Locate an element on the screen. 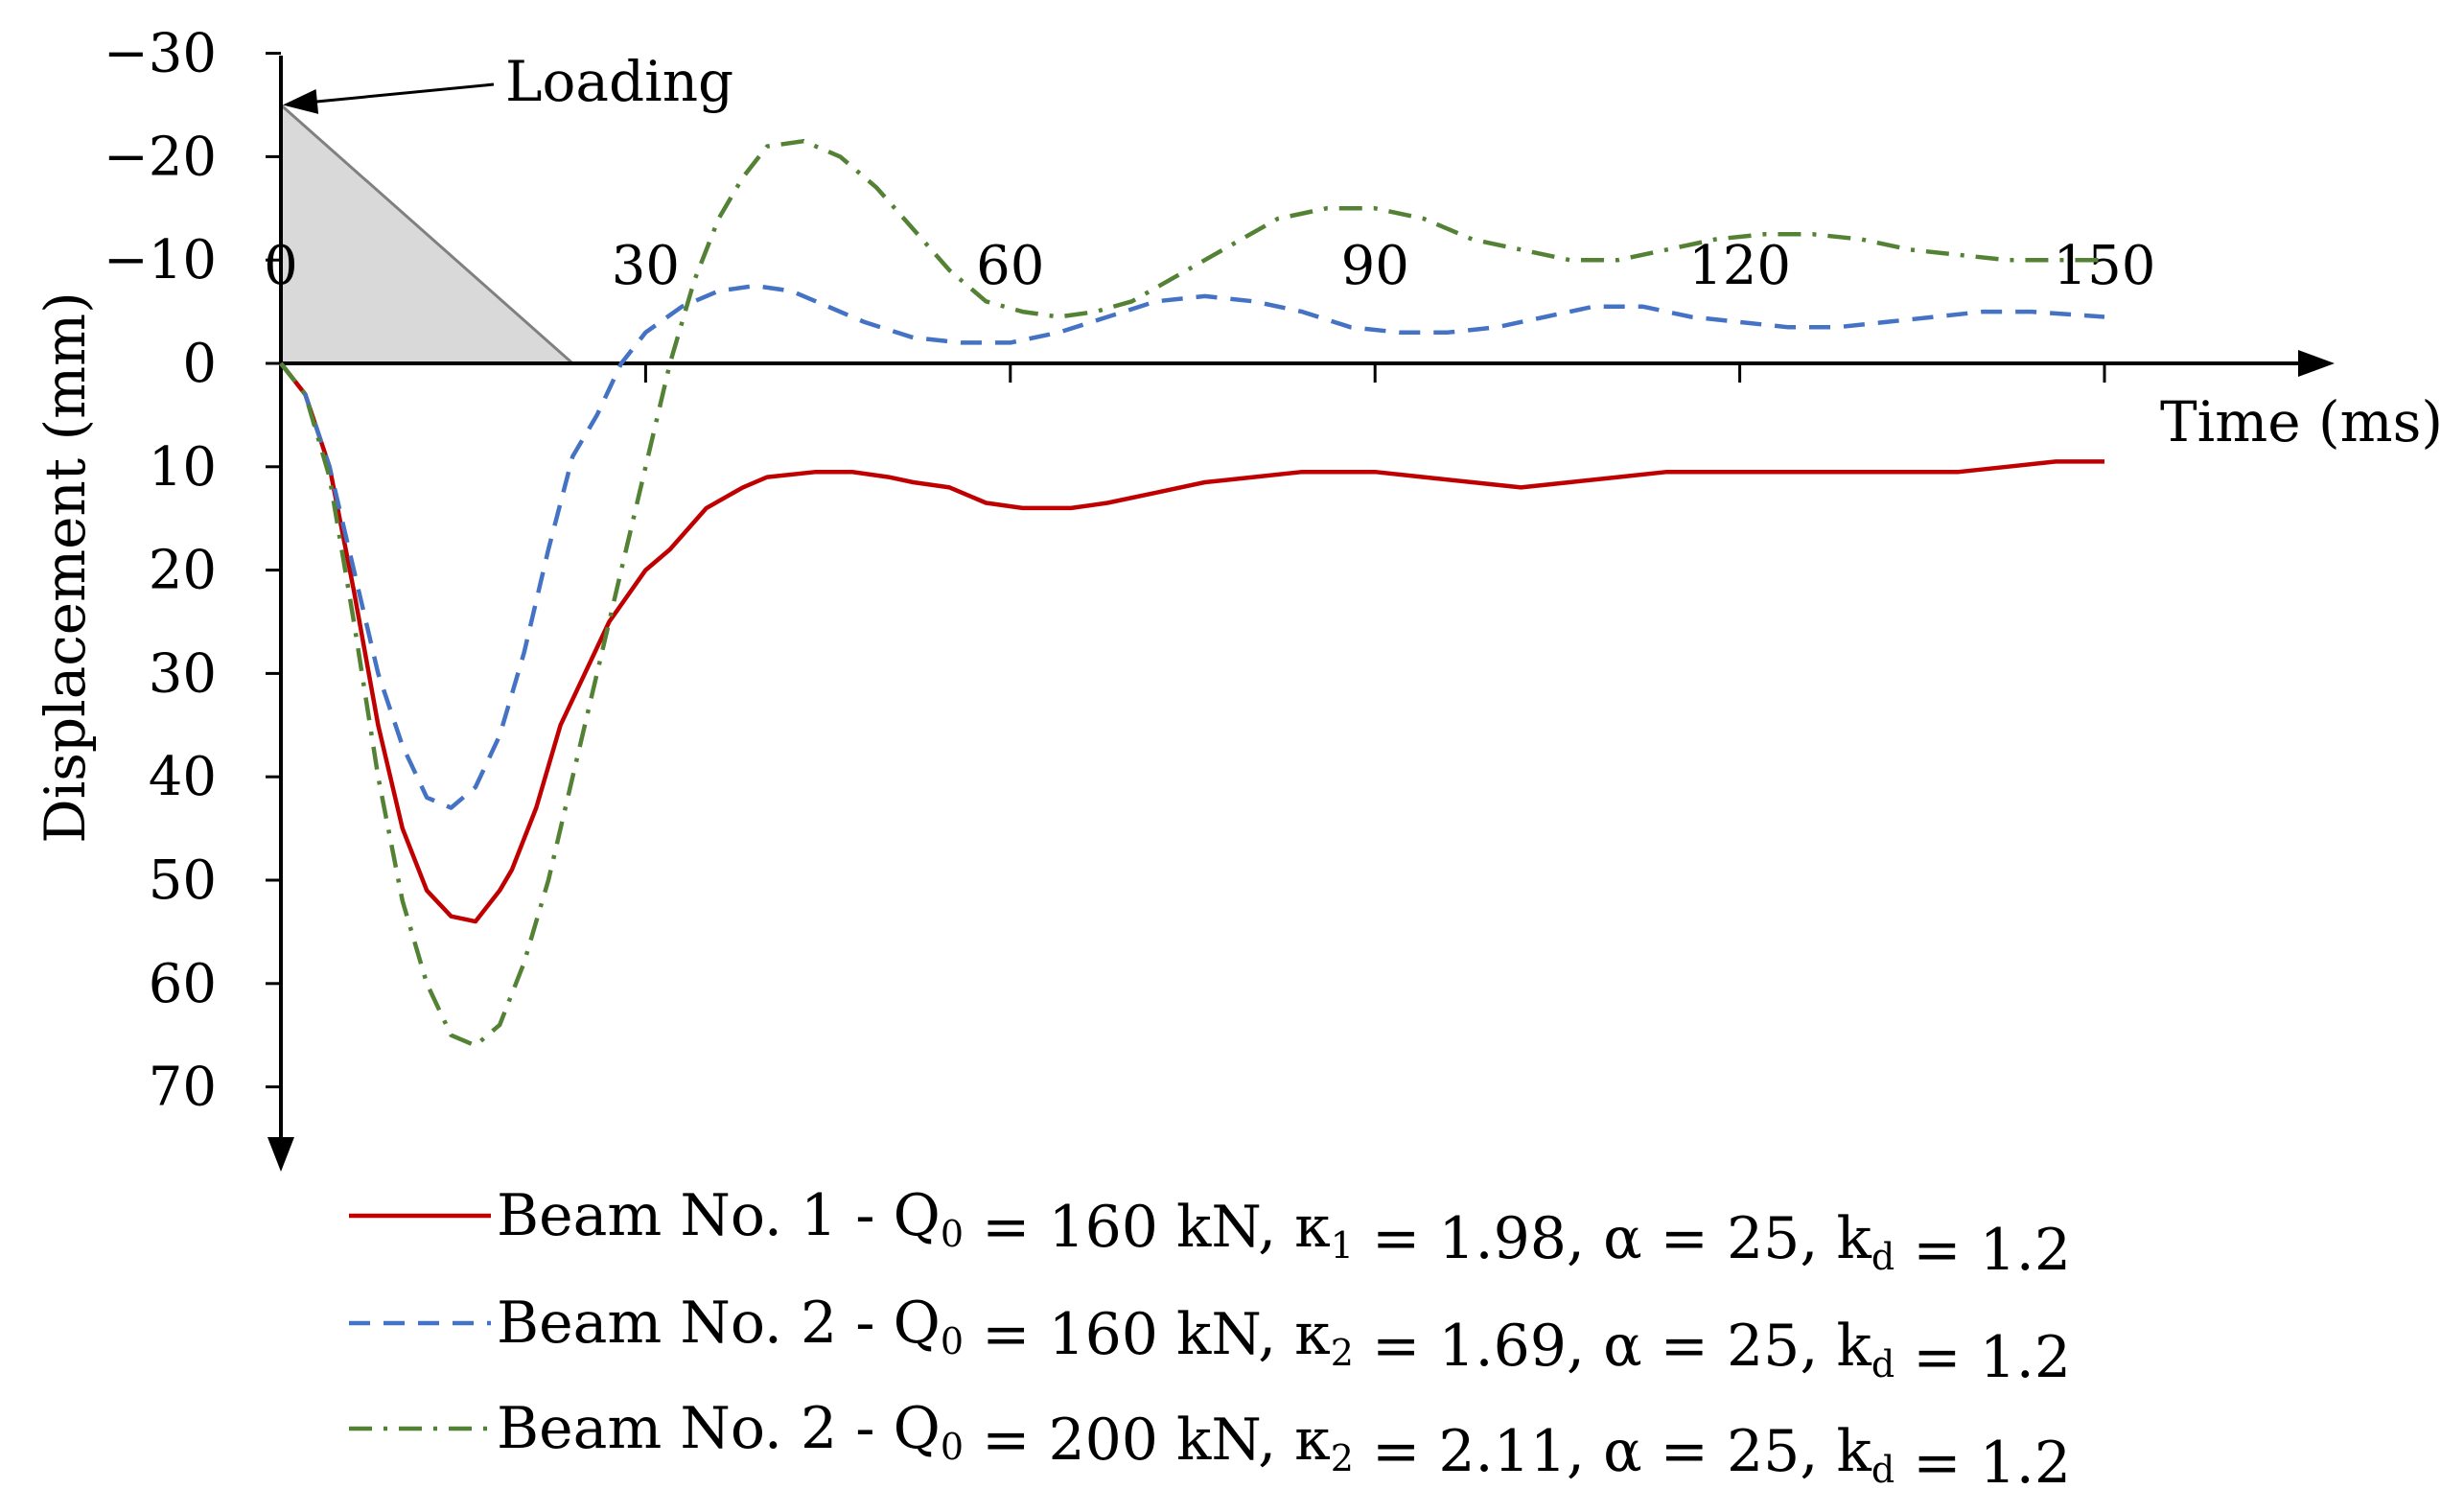 This screenshot has width=2464, height=1489. x-tick-label: 60 is located at coordinates (1010, 266).